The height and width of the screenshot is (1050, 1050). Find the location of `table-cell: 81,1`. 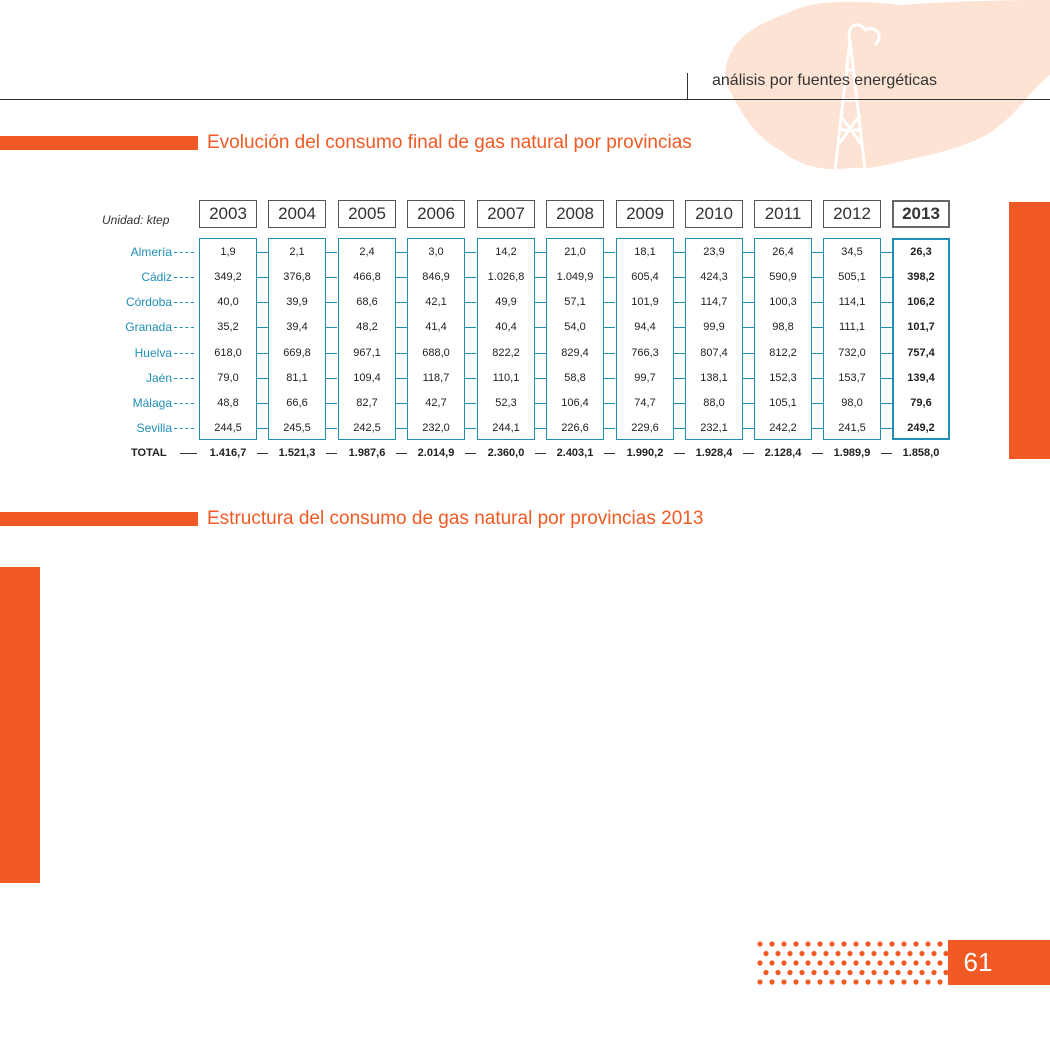

table-cell: 81,1 is located at coordinates (297, 378).